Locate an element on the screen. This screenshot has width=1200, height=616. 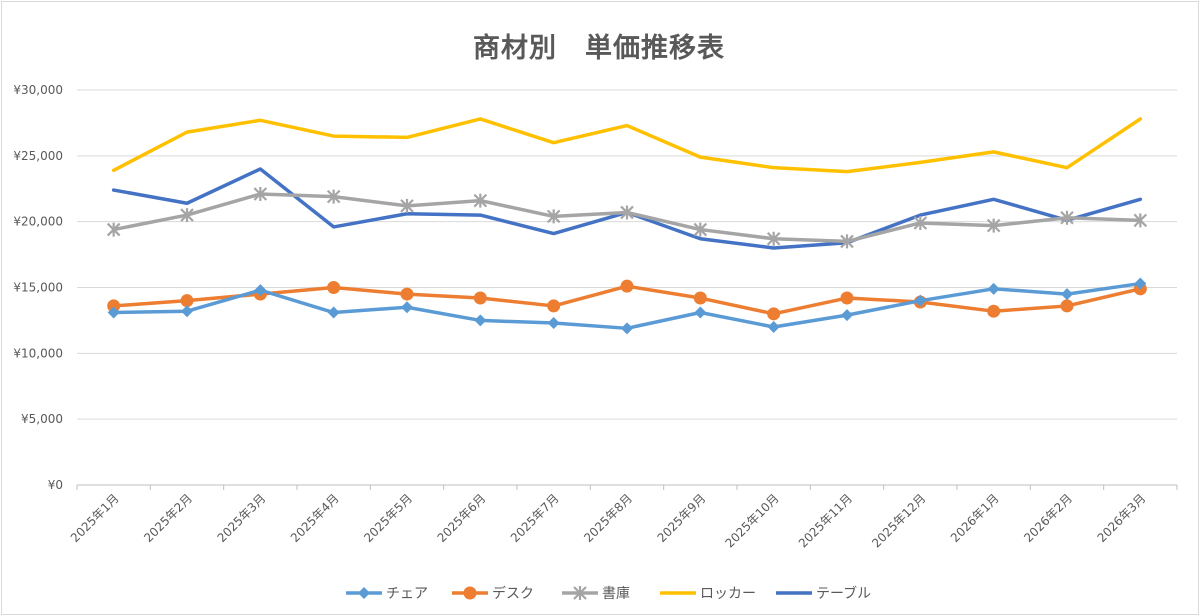
series-line is located at coordinates (627, 145).